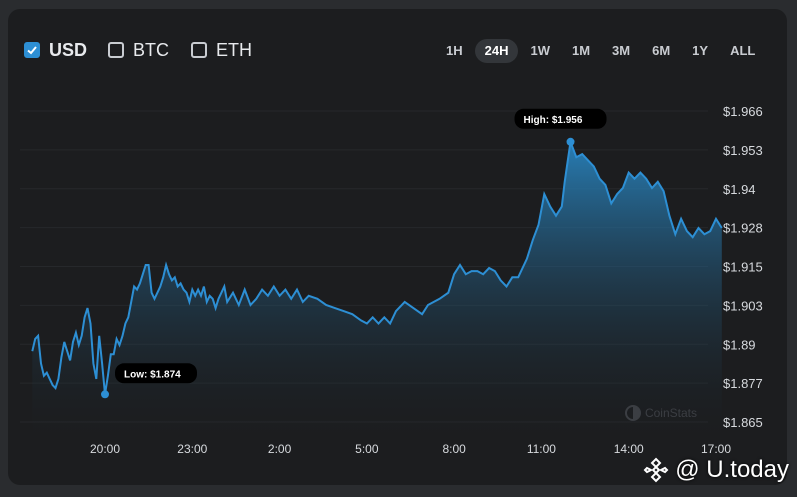 The image size is (797, 497). Describe the element at coordinates (743, 150) in the screenshot. I see `y-tick-label: $1.953` at that location.